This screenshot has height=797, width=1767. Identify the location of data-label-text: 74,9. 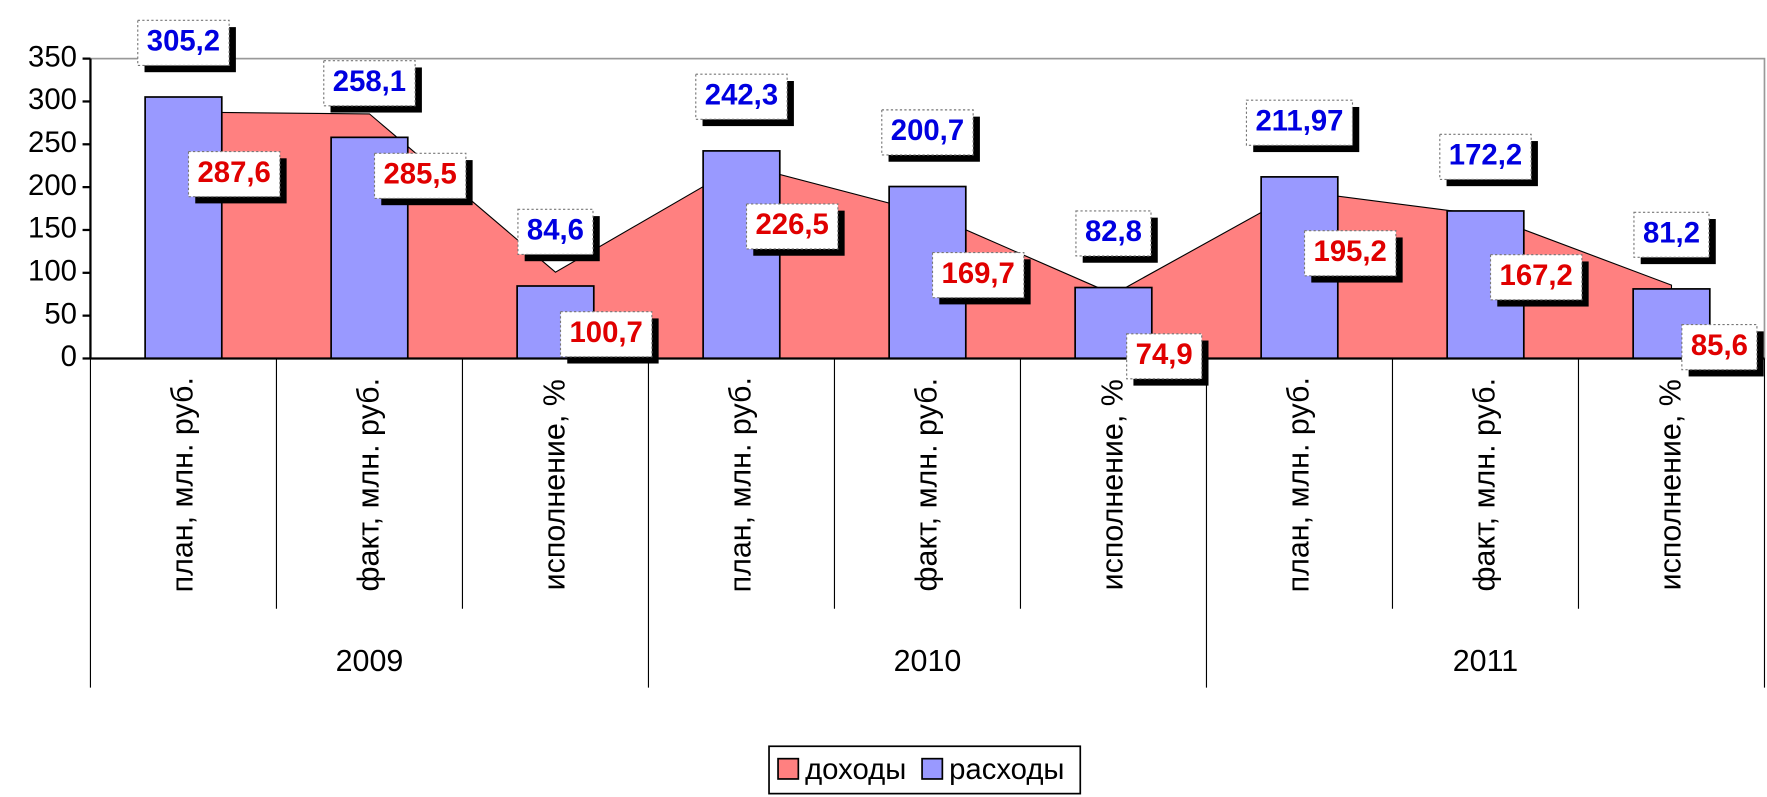
(1164, 354).